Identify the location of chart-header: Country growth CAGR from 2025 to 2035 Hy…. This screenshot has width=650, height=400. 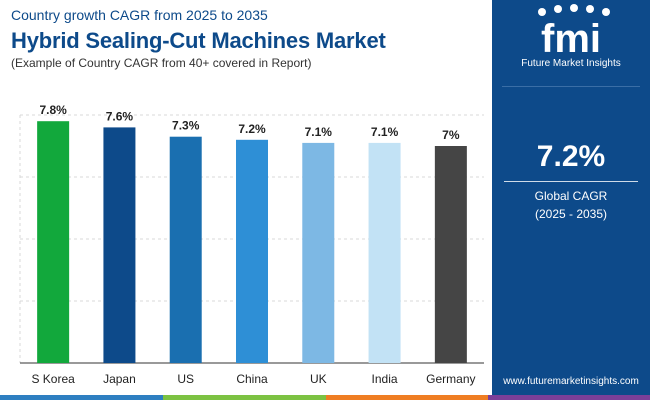
(245, 39).